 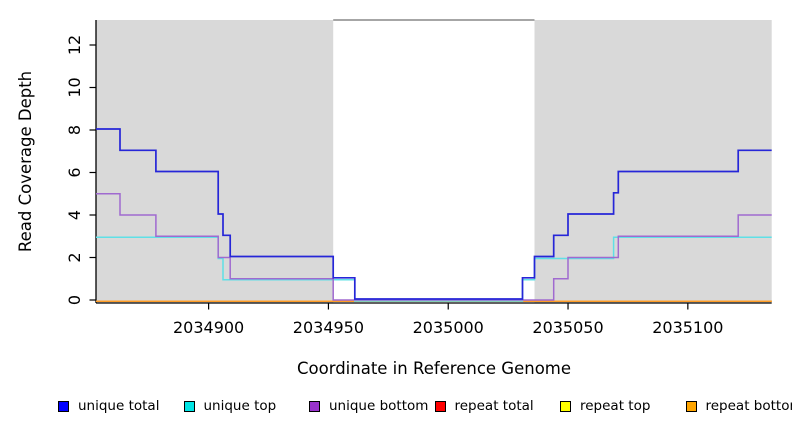 What do you see at coordinates (74, 257) in the screenshot?
I see `y-tick-label: 2` at bounding box center [74, 257].